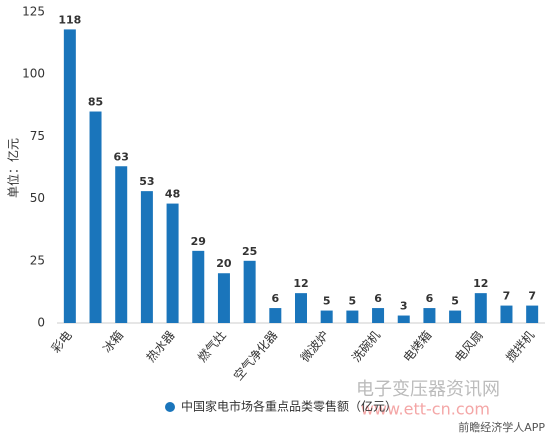 This screenshot has height=441, width=550. Describe the element at coordinates (211, 346) in the screenshot. I see `x-tick-label: 燃气灶` at that location.